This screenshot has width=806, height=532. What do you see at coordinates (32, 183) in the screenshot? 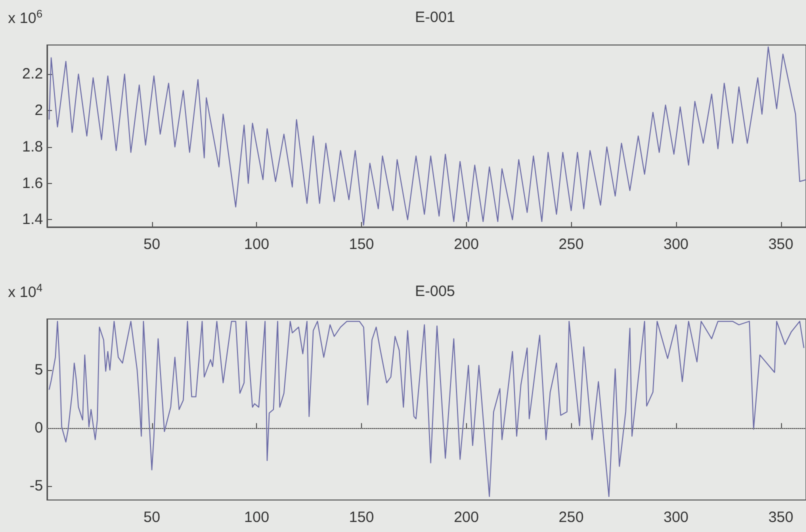
I see `y-tick-label: 1.6` at bounding box center [32, 183].